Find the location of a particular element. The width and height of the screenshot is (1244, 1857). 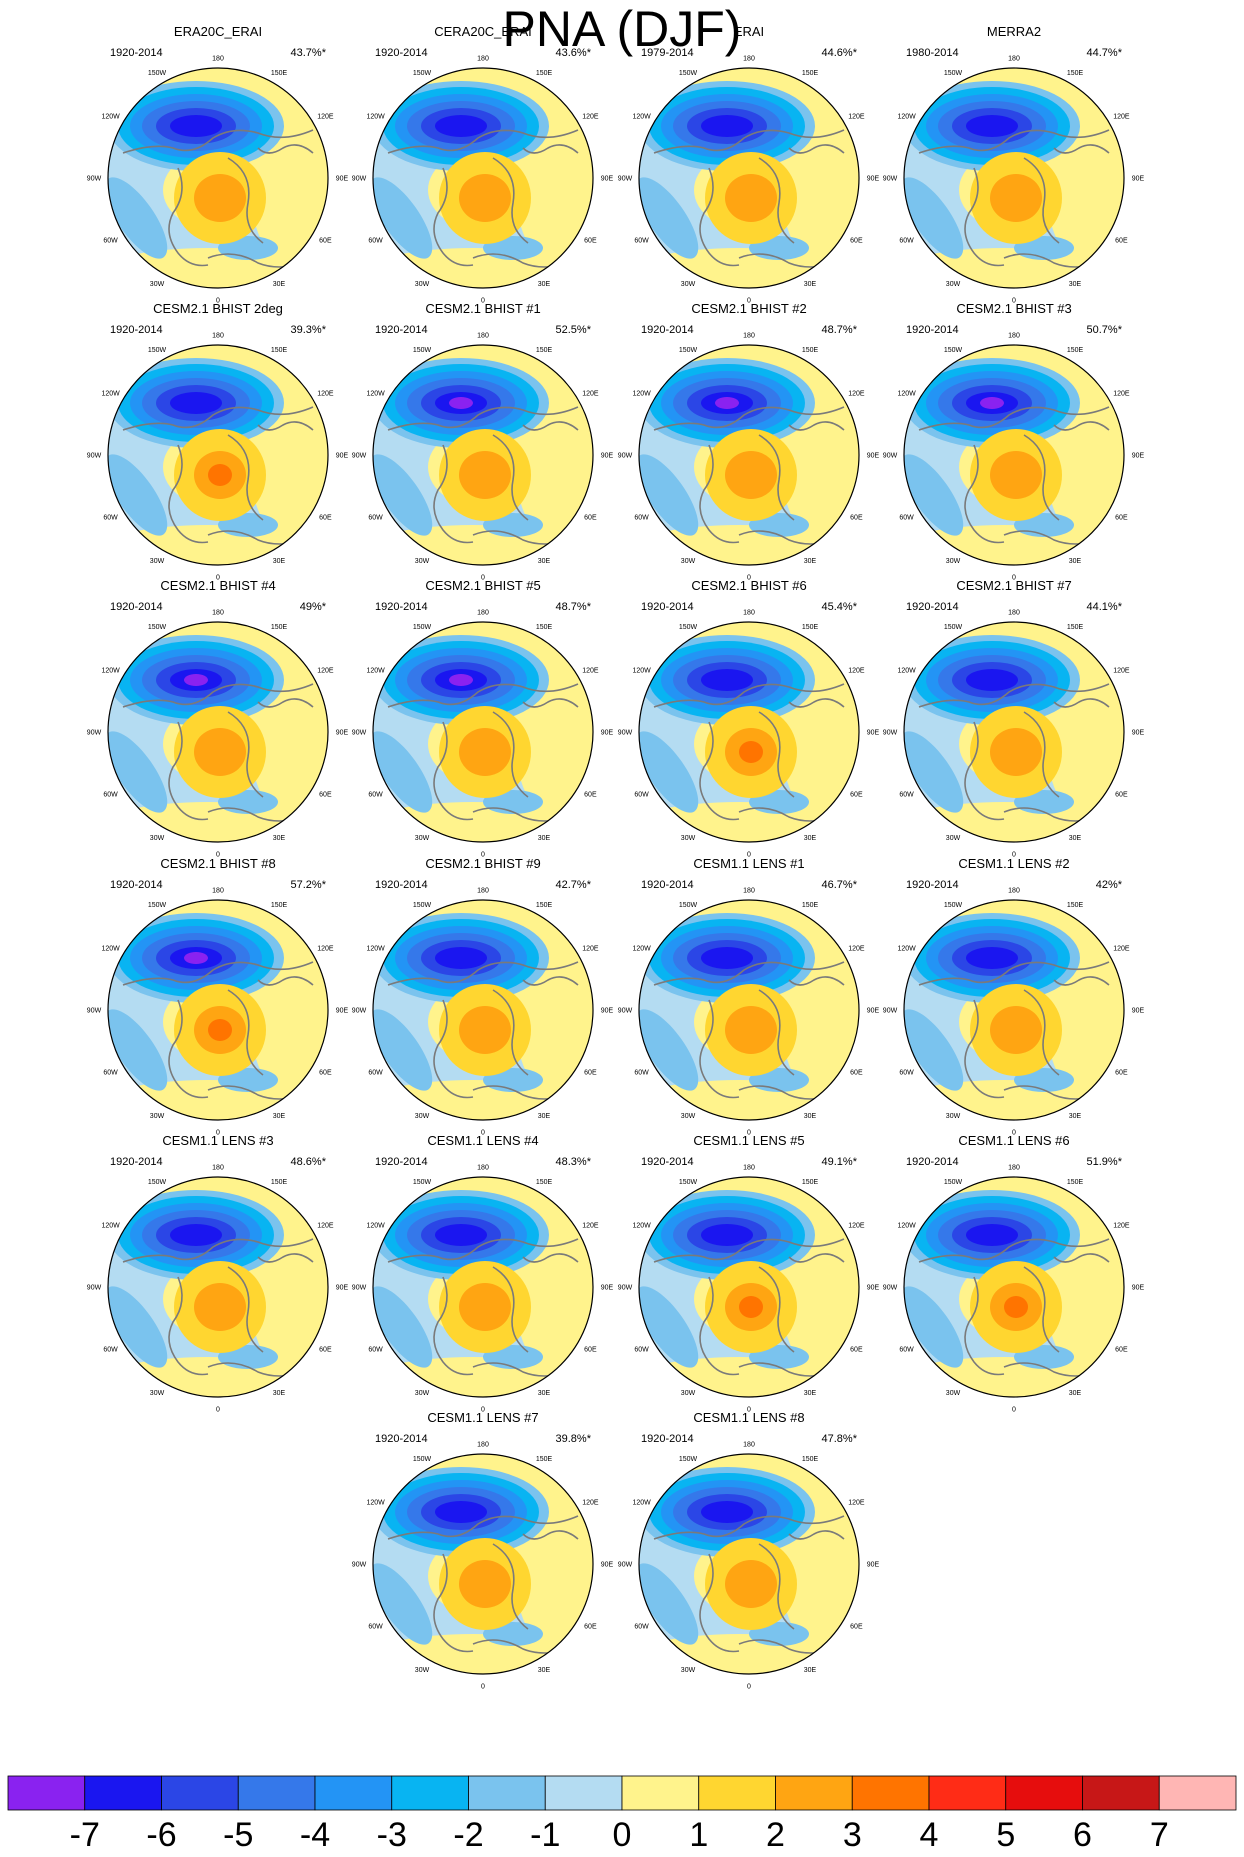

colorbar-tick-label: 4 is located at coordinates (929, 1835).